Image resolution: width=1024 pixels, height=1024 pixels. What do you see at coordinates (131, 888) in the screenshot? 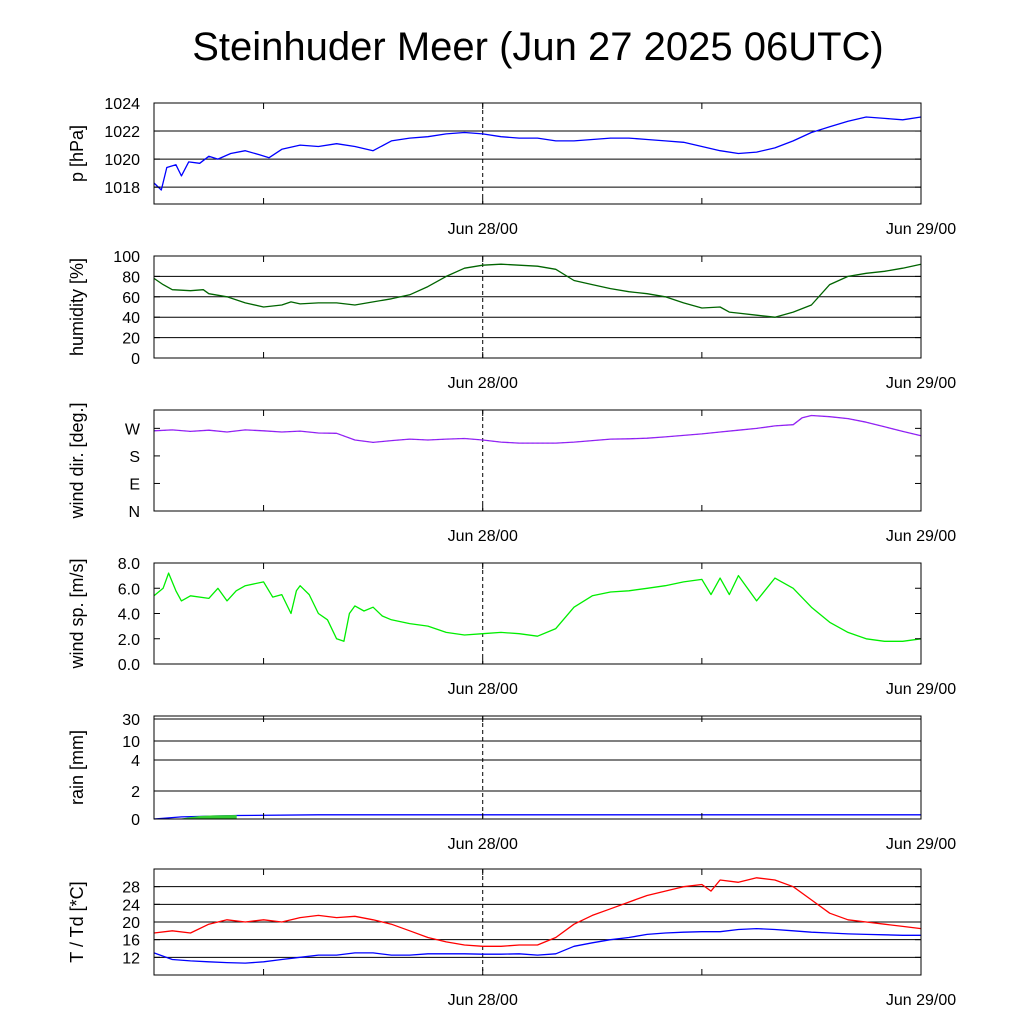
I see `y-tick-label: 28` at bounding box center [131, 888].